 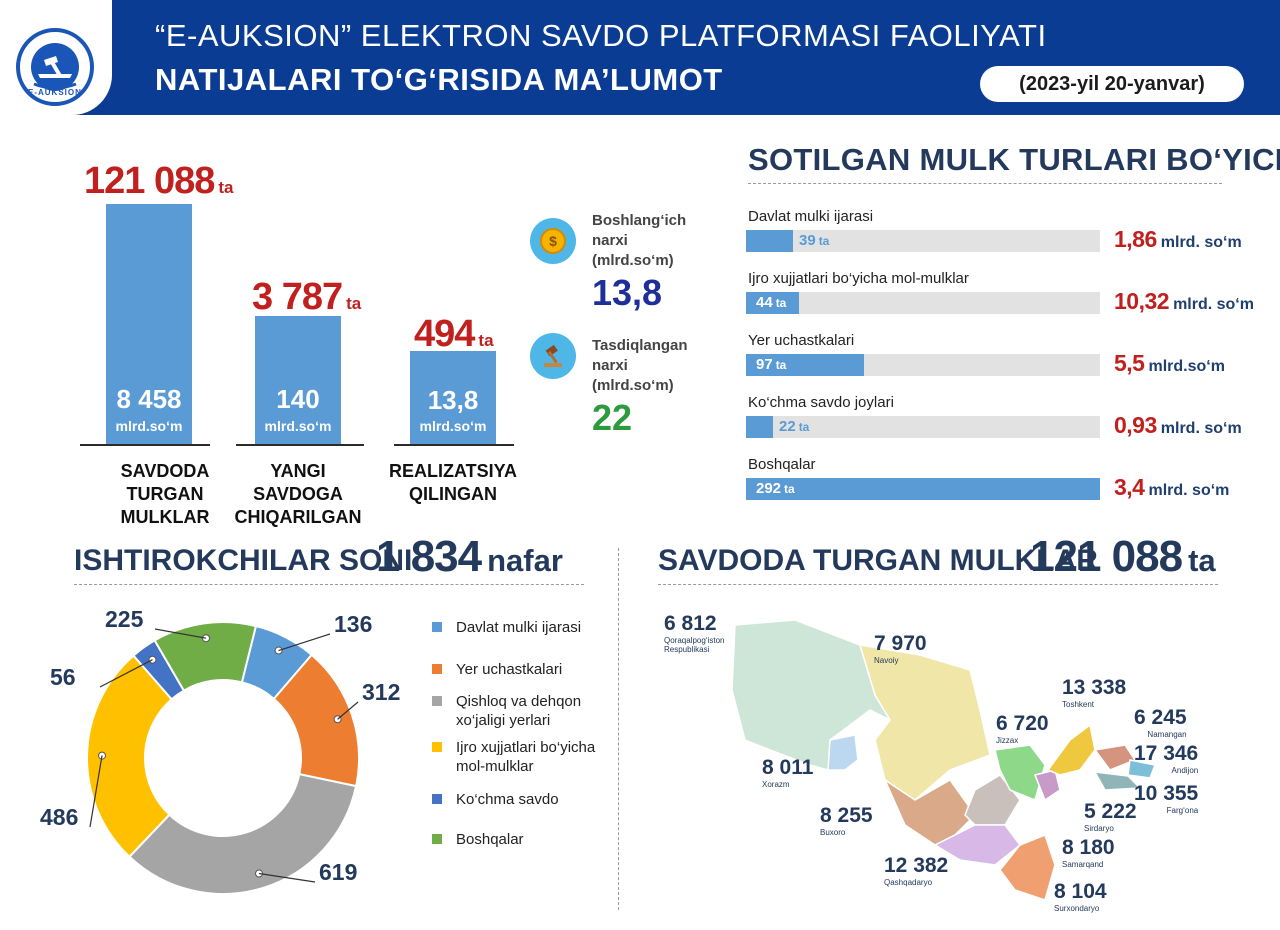 What do you see at coordinates (640, 365) in the screenshot?
I see `price-label: Tasdiqlangan narxi (mlrd.so‘m)` at bounding box center [640, 365].